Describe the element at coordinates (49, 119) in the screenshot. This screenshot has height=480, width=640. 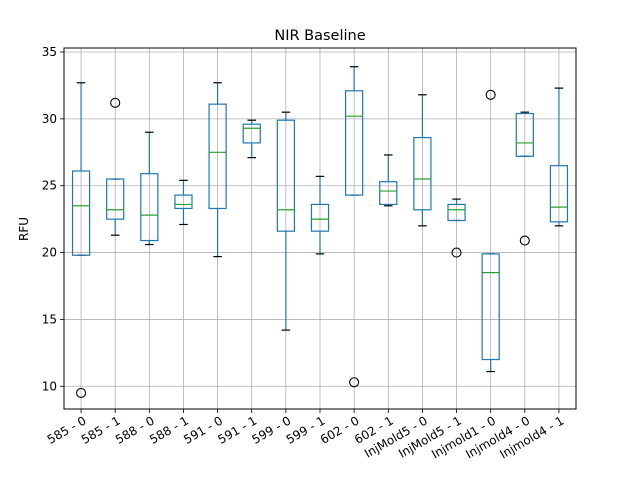
I see `y-tick-label: 30` at that location.